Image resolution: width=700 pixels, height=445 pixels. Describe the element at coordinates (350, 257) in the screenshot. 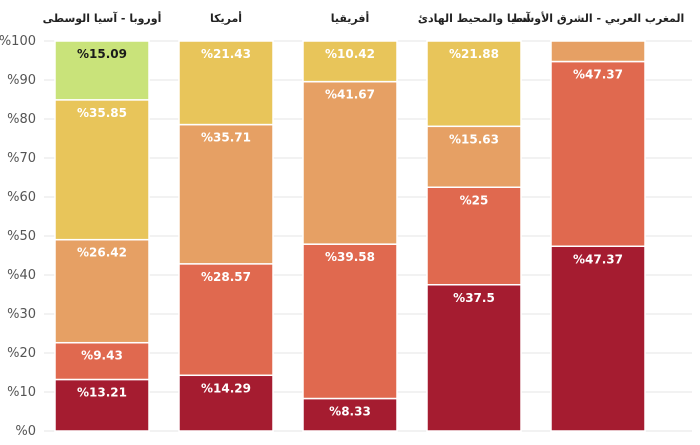

I see `data-label: %39.58` at that location.